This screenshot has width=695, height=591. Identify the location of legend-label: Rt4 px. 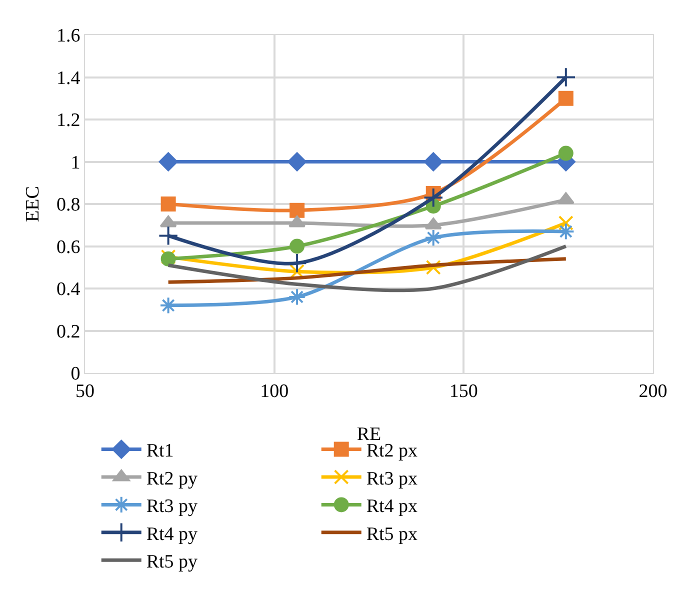
(392, 507).